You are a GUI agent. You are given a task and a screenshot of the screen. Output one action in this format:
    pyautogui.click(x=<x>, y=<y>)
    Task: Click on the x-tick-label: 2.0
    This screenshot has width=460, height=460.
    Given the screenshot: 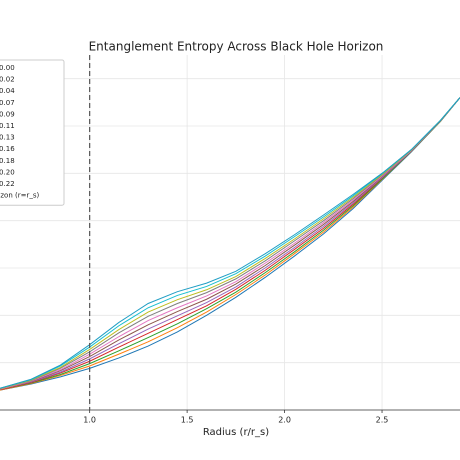 What is the action you would take?
    pyautogui.click(x=284, y=420)
    